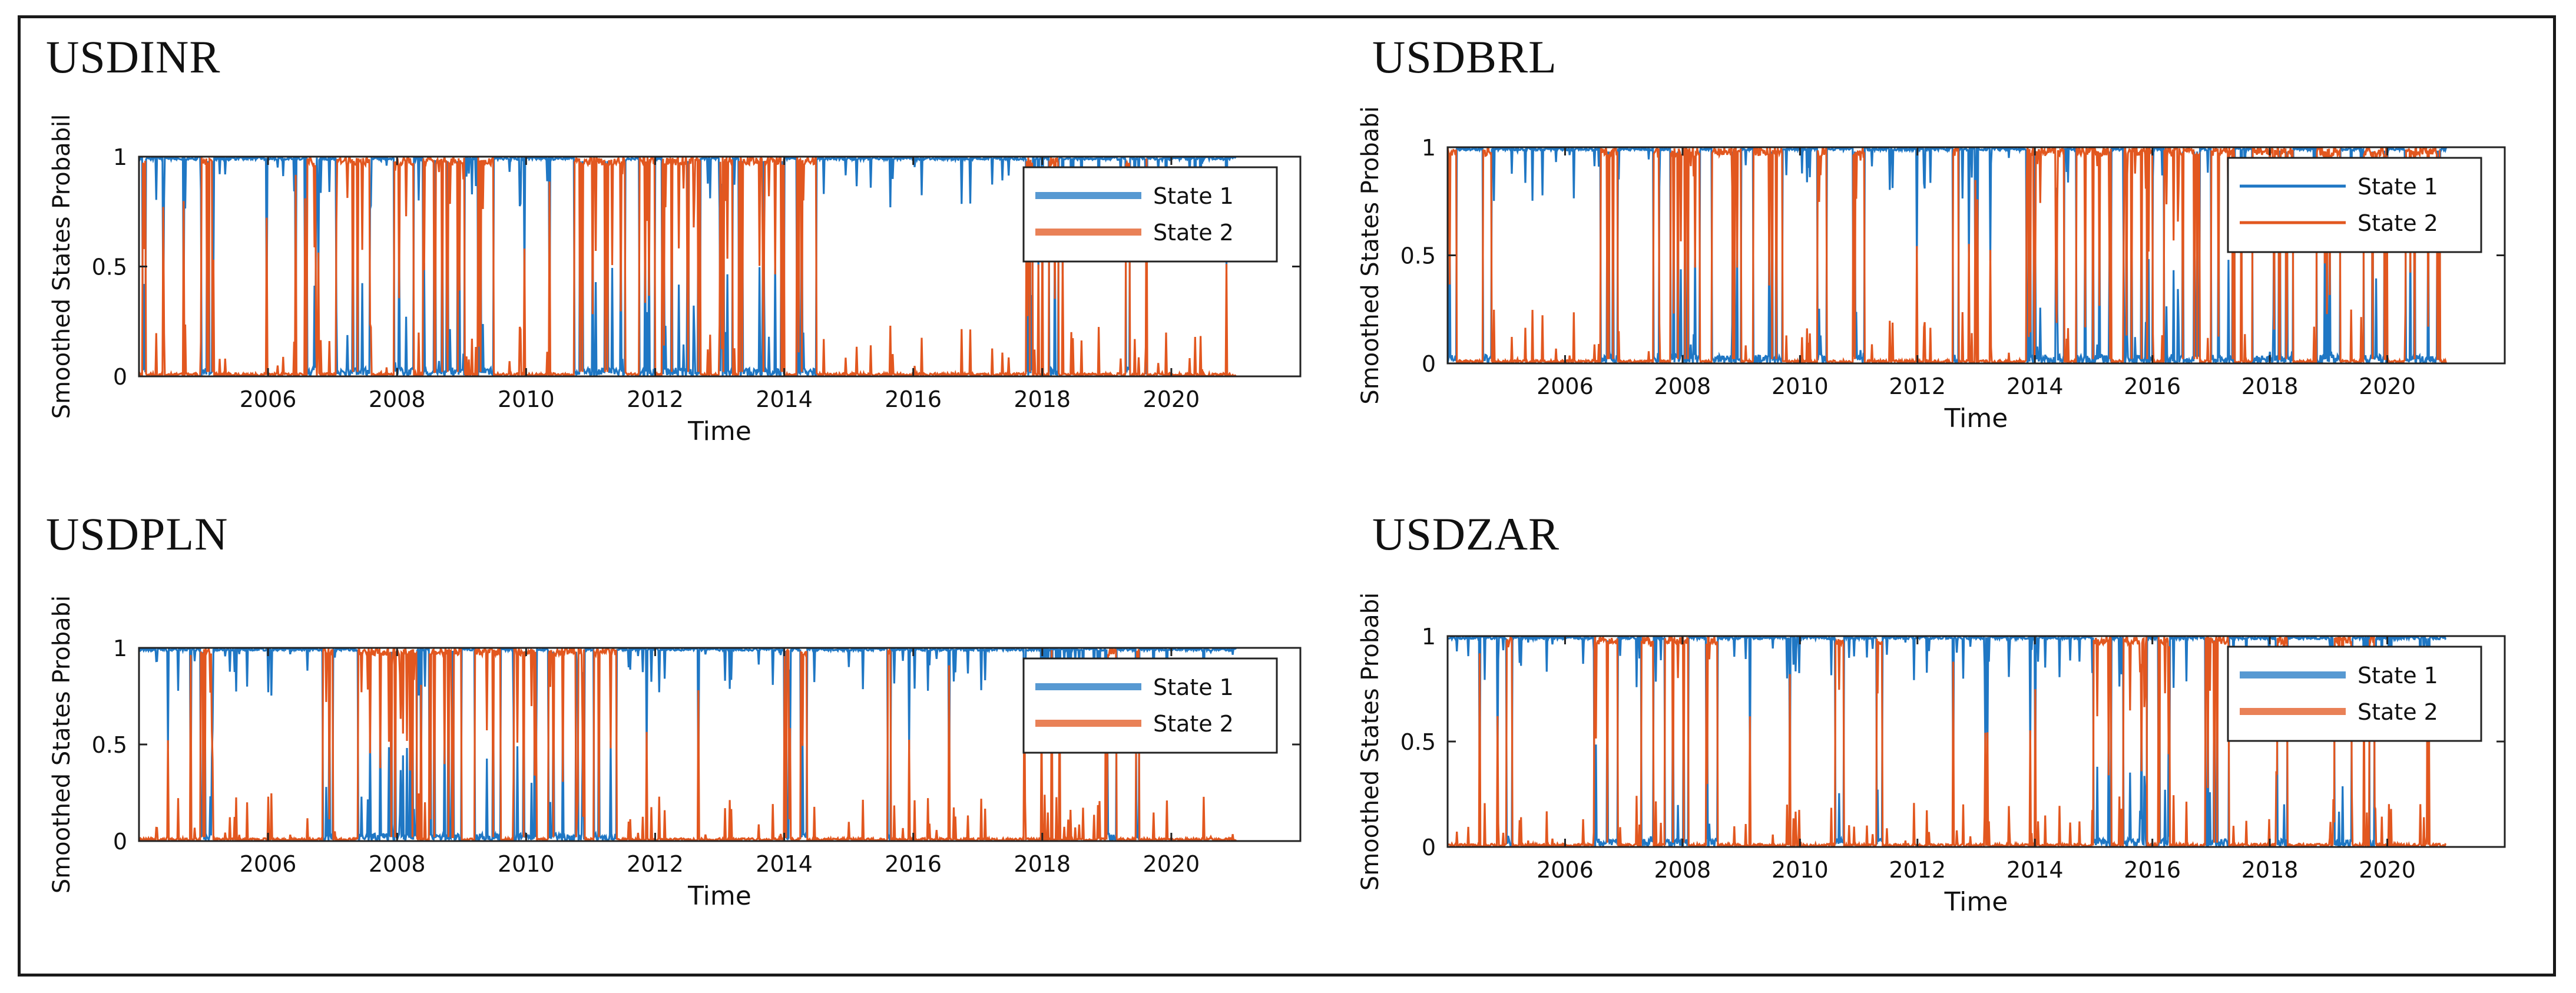 The height and width of the screenshot is (993, 2576). What do you see at coordinates (137, 534) in the screenshot?
I see `panel-title-usdpln: USDPLN` at bounding box center [137, 534].